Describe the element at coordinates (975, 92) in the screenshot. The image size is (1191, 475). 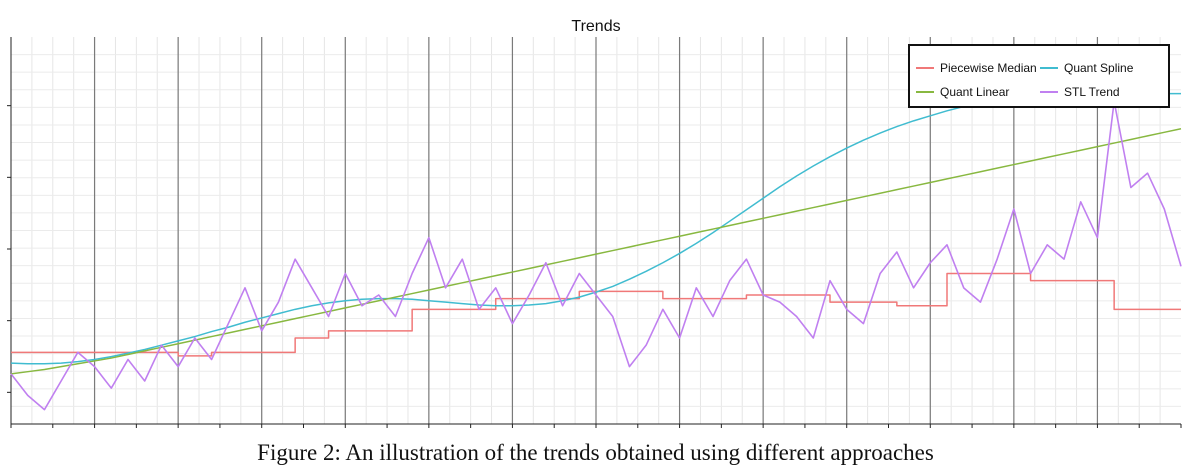
I see `legend-label-quant-linear: Quant Linear` at that location.